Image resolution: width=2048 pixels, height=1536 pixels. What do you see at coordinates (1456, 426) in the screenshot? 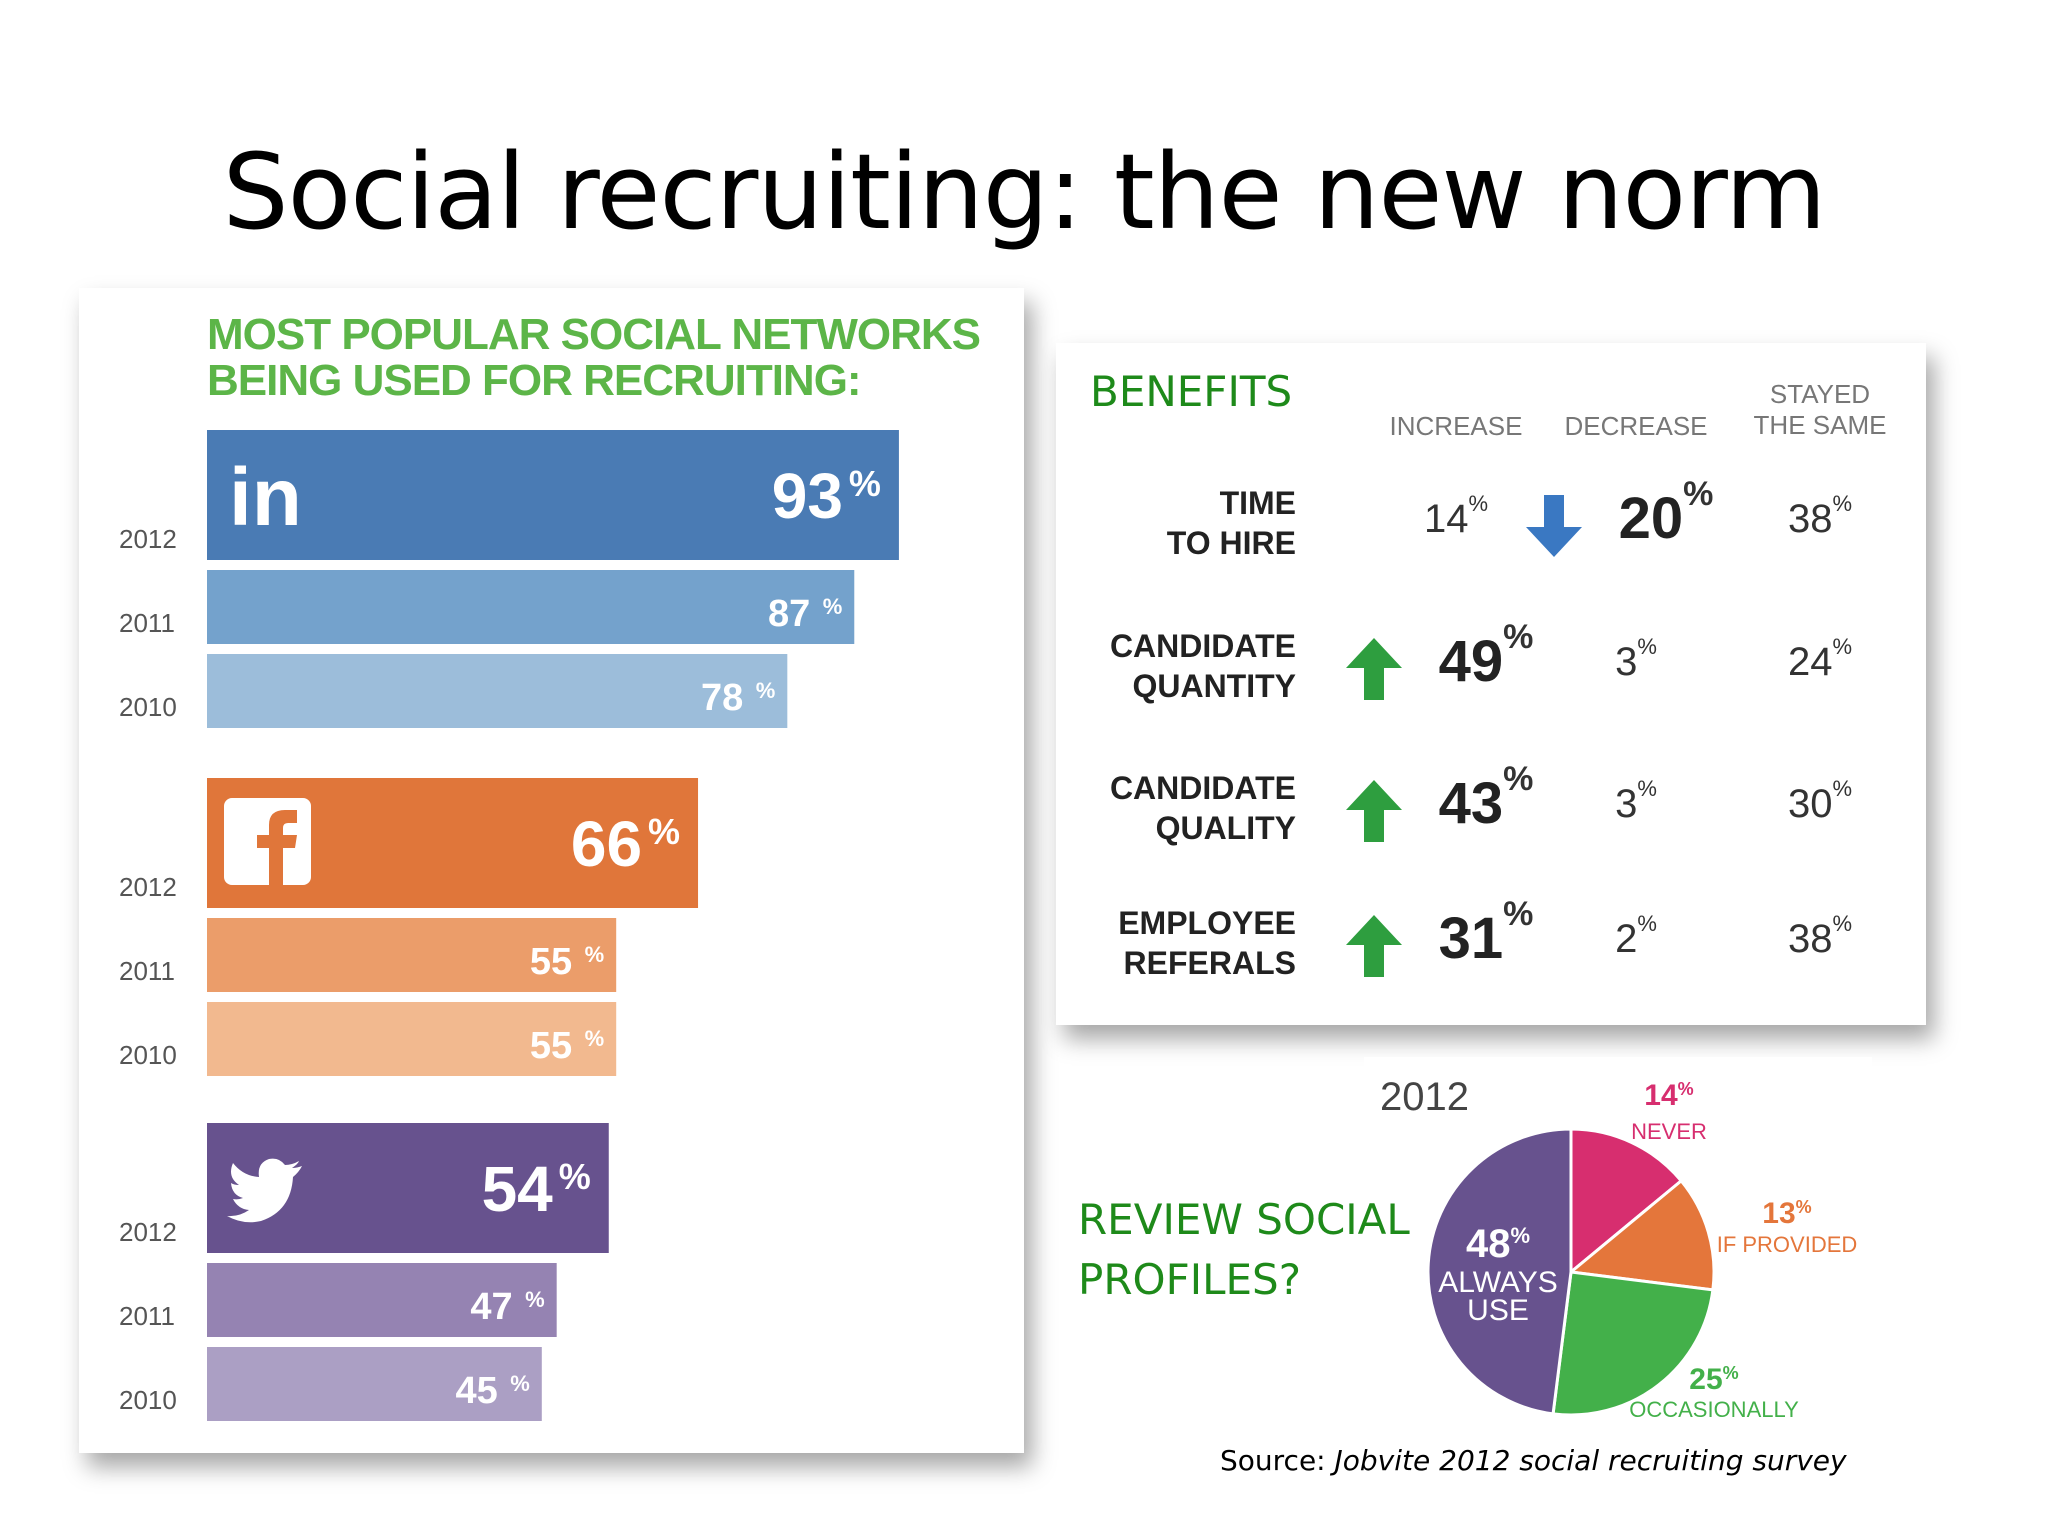
I see `col-head-increase: INCREASE` at bounding box center [1456, 426].